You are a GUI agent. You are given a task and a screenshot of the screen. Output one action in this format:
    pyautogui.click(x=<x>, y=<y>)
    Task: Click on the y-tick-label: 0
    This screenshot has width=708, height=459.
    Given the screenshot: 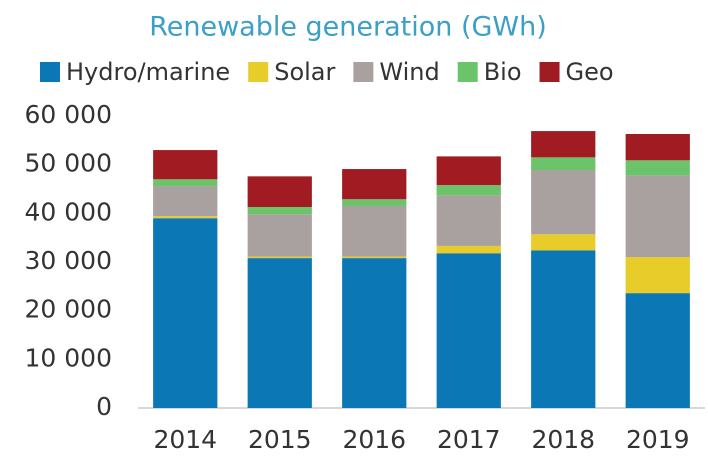 What is the action you would take?
    pyautogui.click(x=104, y=406)
    